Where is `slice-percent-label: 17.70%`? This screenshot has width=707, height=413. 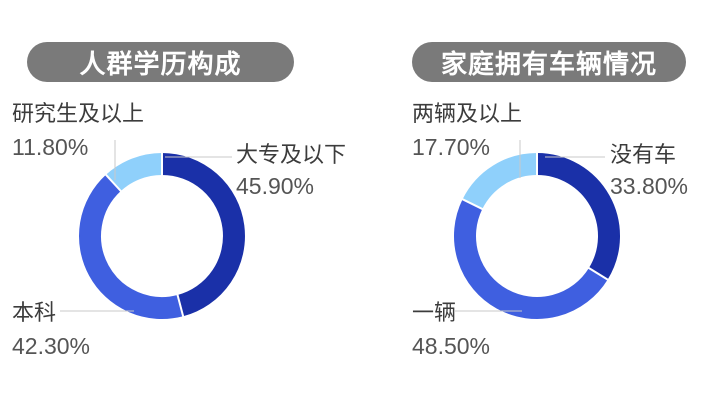 slice-percent-label: 17.70% is located at coordinates (451, 147).